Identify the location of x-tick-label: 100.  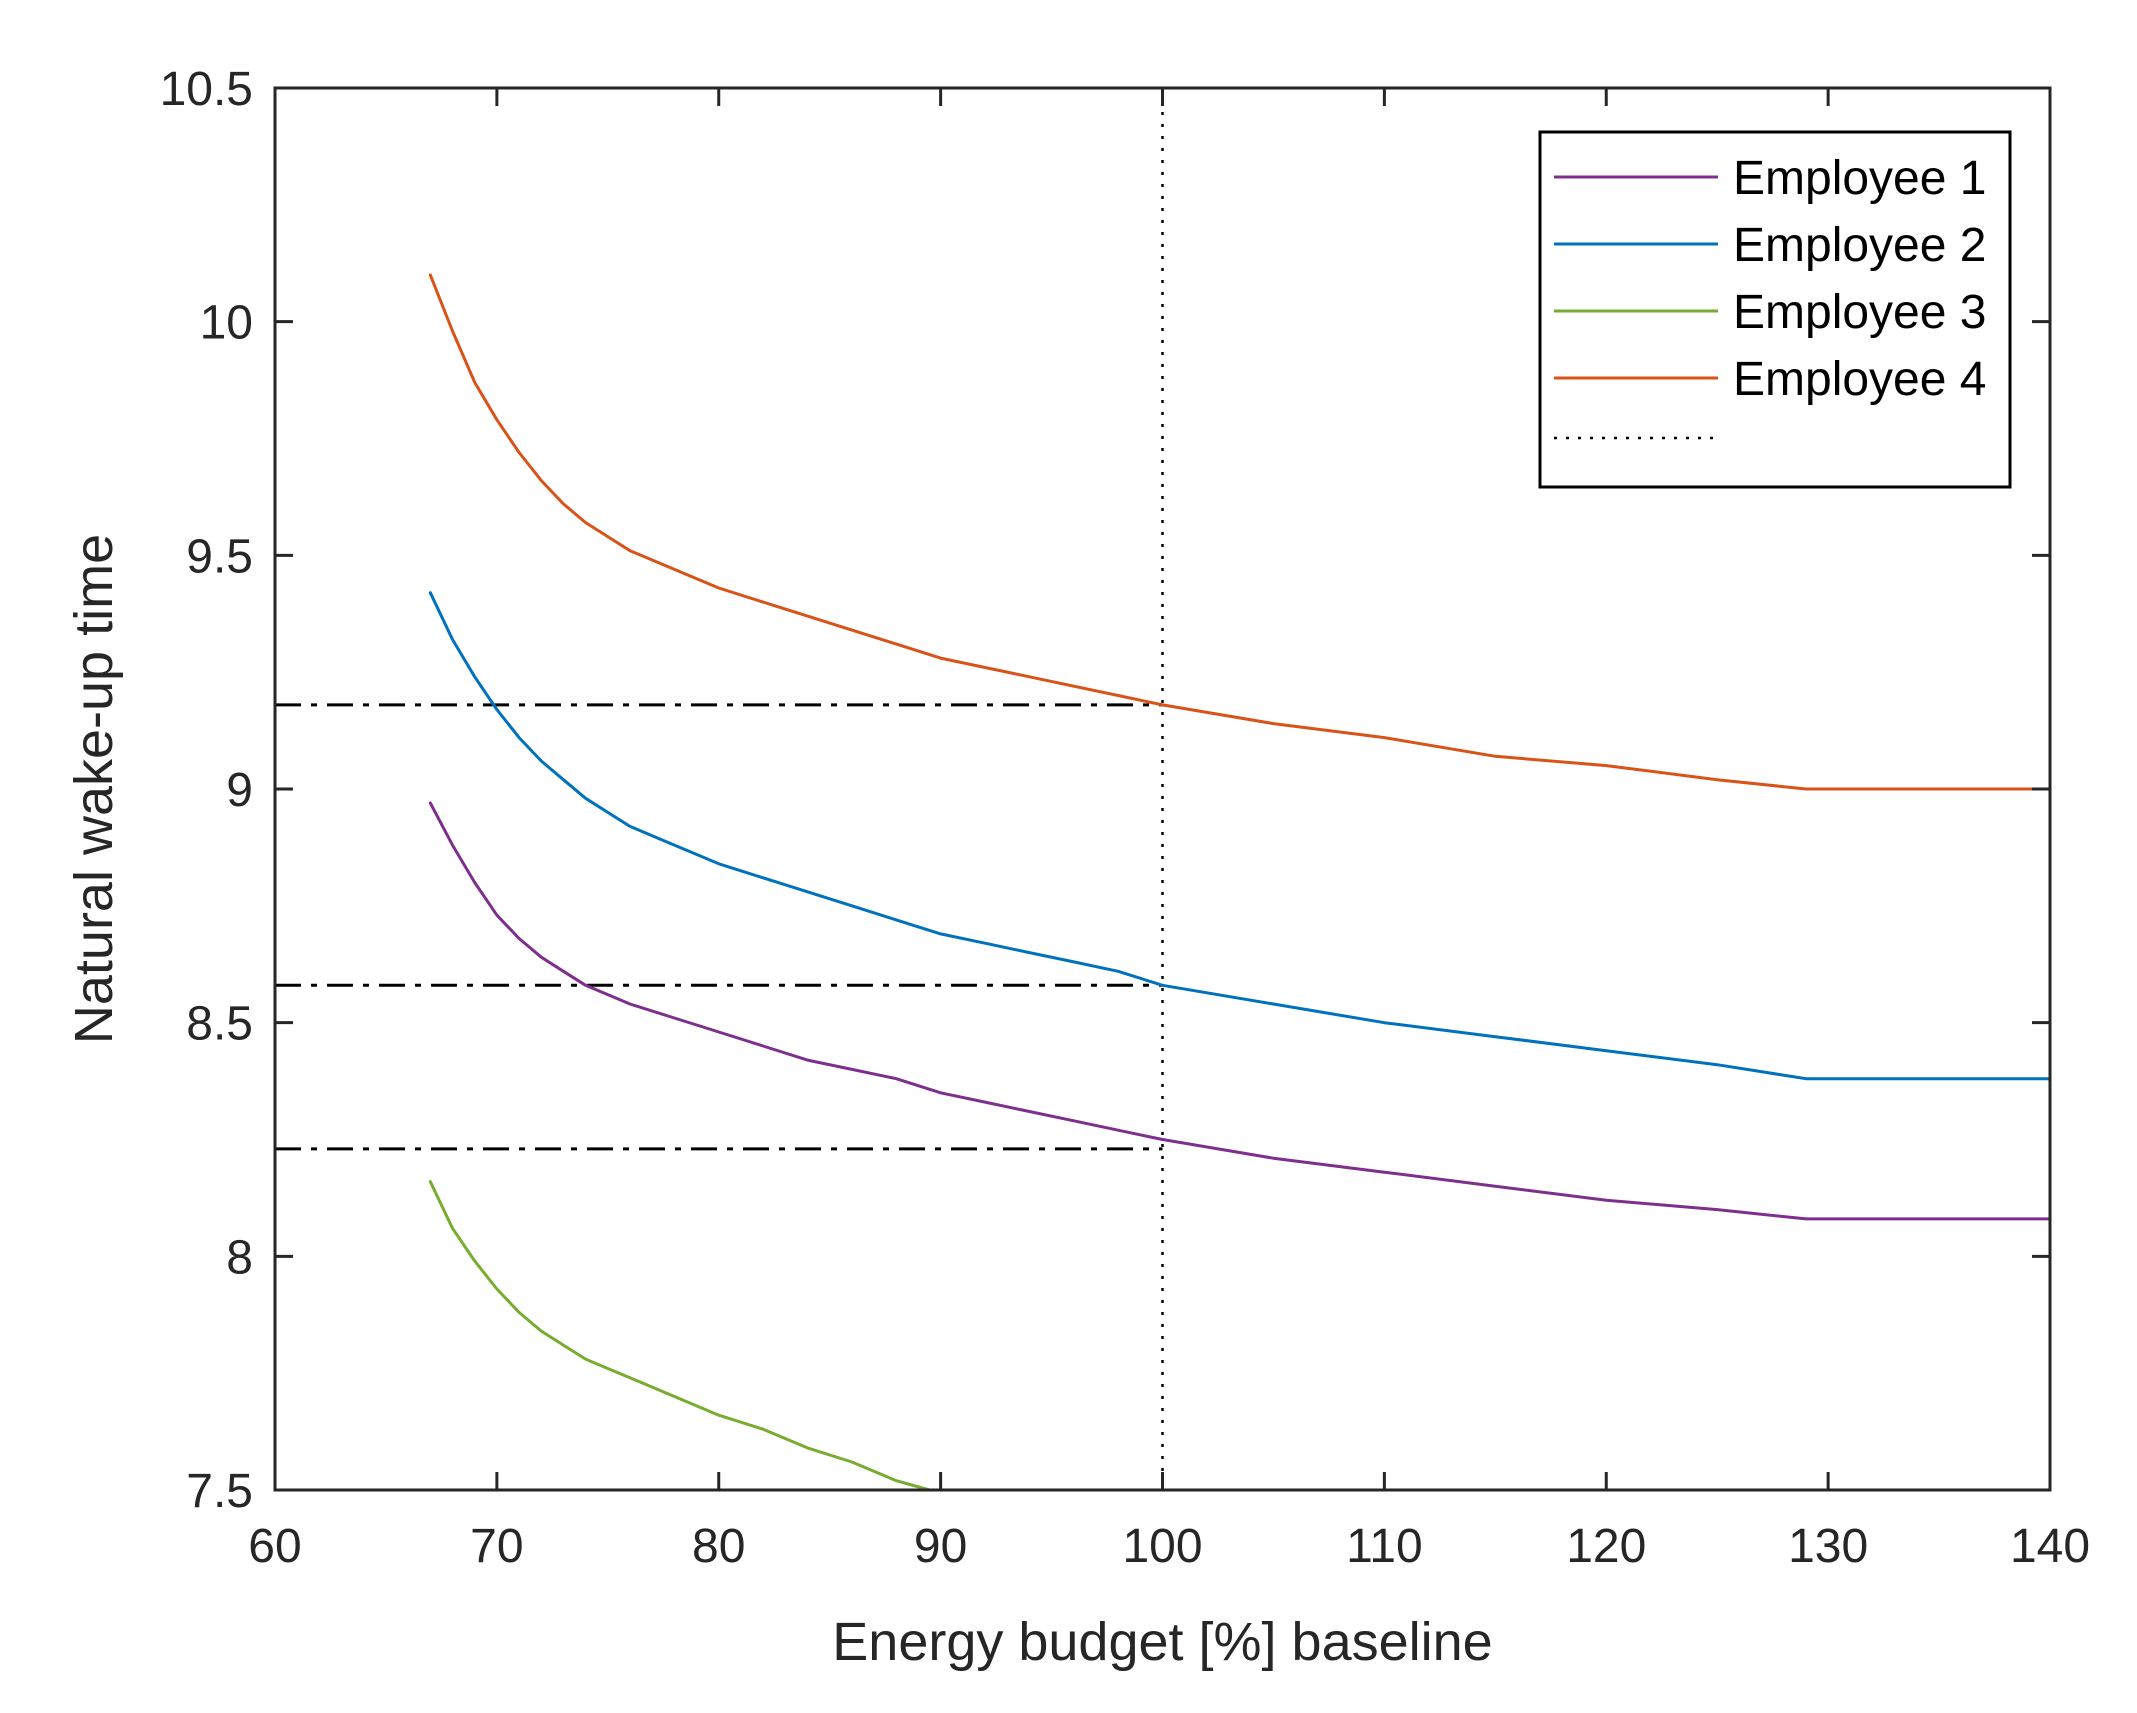
(1162, 1546).